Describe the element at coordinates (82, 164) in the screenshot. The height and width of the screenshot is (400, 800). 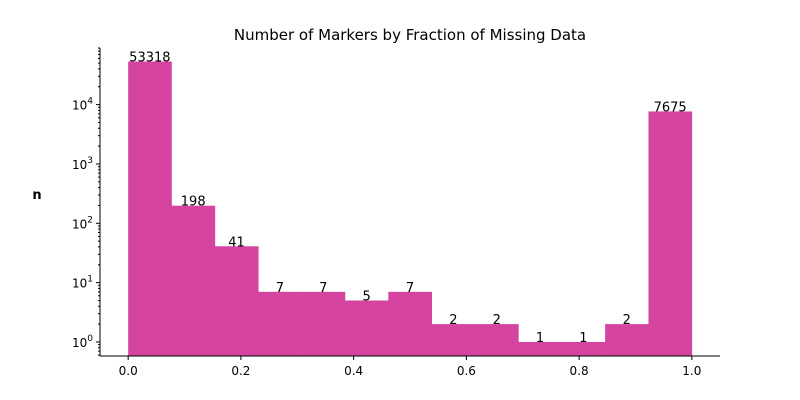
I see `y-tick-label-3: 10³` at that location.